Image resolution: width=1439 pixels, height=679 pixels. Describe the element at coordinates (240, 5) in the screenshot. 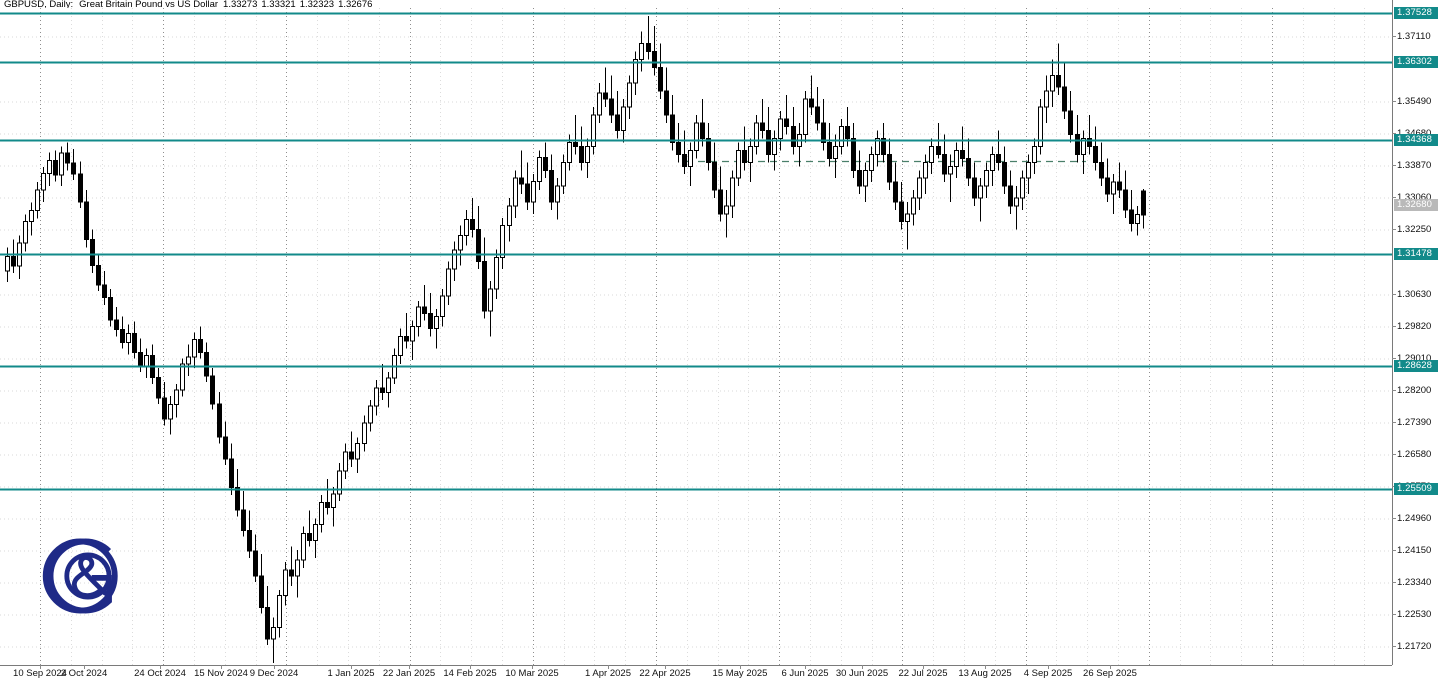

I see `ohlc-open: 1.33273` at that location.